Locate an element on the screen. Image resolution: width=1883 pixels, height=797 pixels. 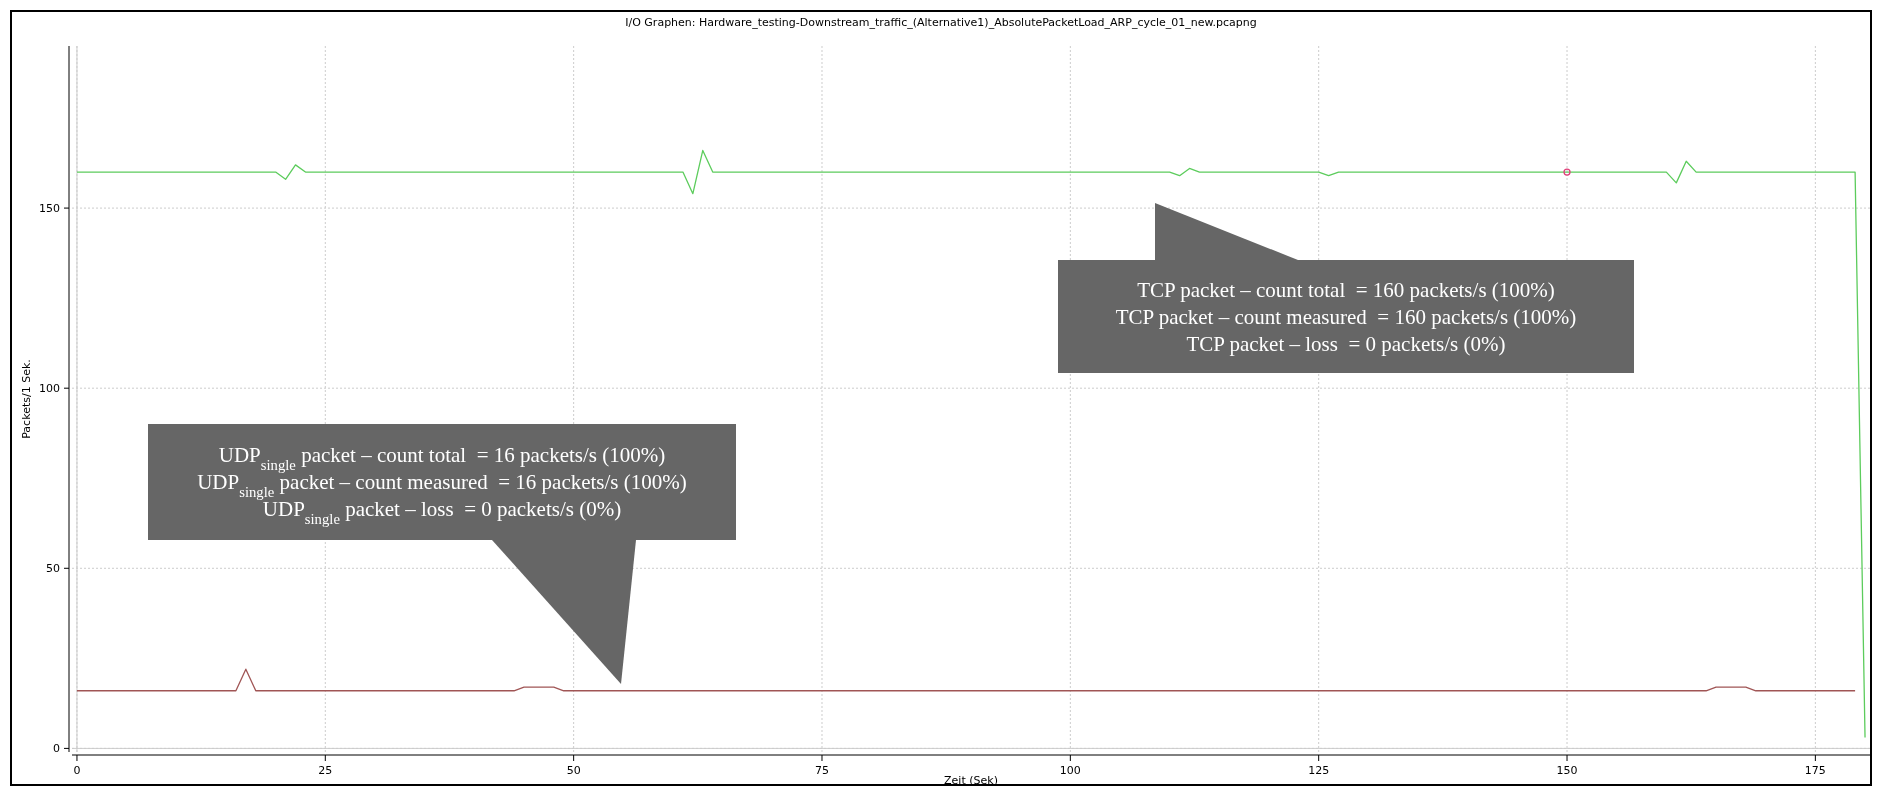
y-tick-label: 0 is located at coordinates (56, 749).